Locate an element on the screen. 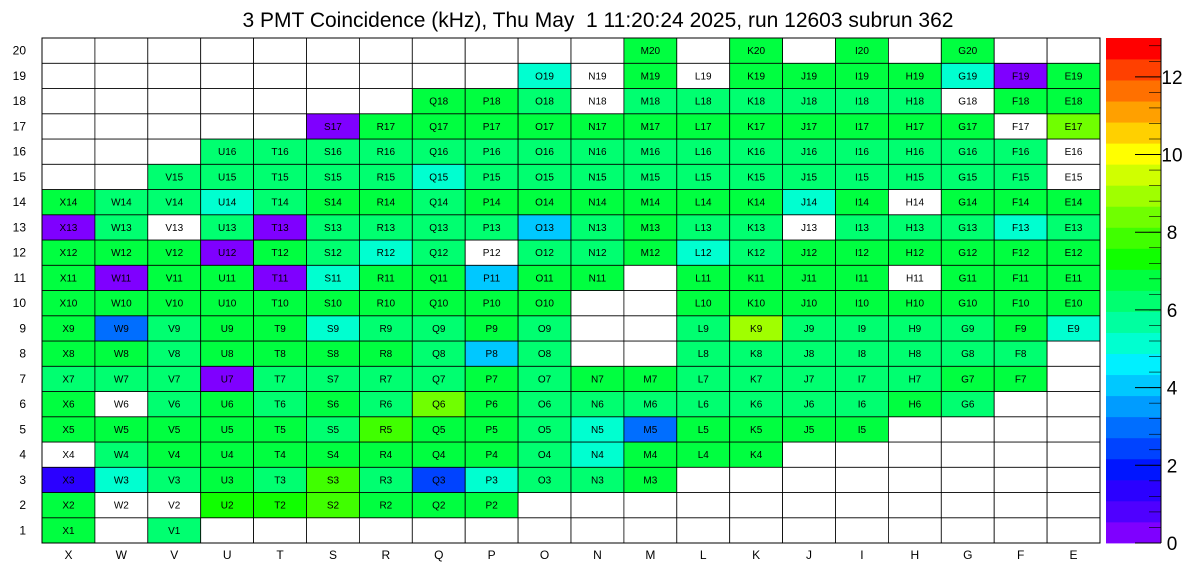 This screenshot has height=572, width=1196. cell-W11 is located at coordinates (121, 277).